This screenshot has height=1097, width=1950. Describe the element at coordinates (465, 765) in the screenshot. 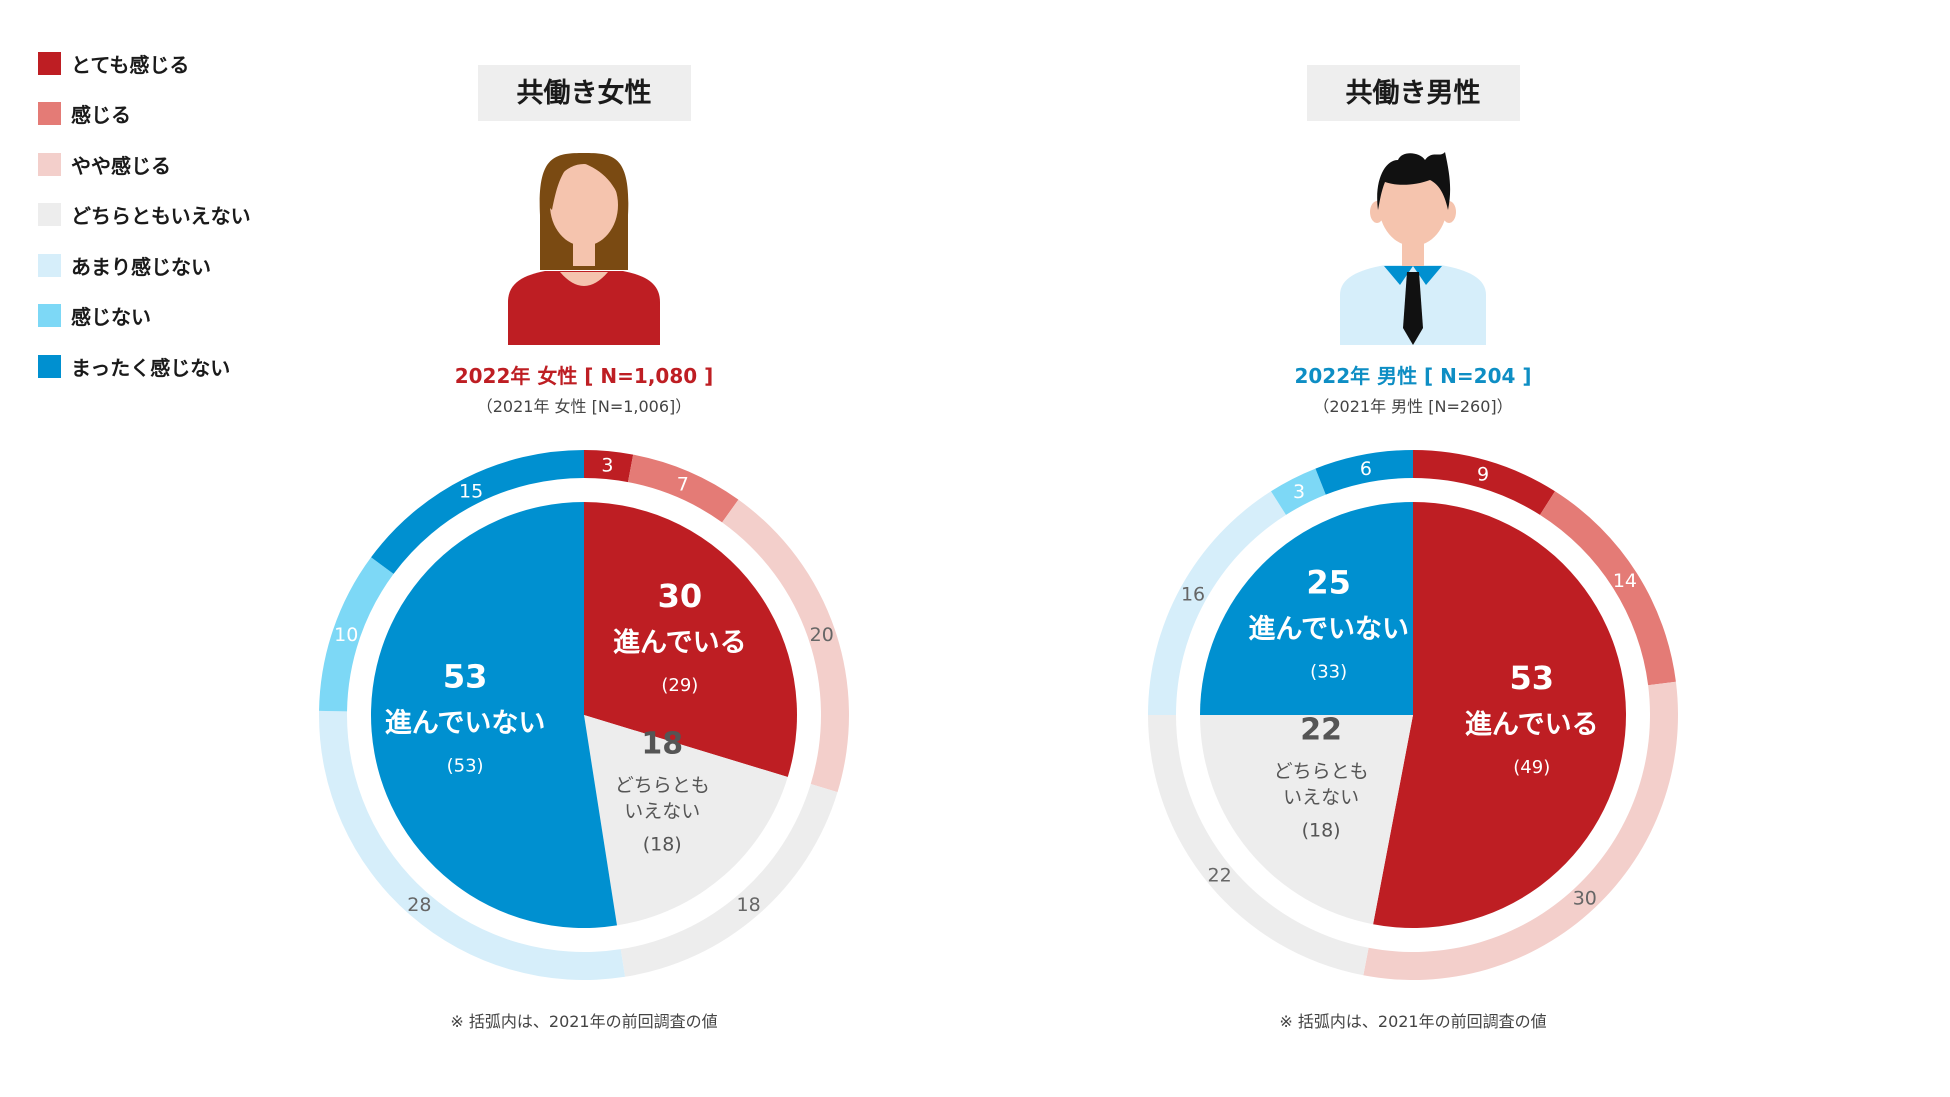

I see `pie-prev-value: (53)` at that location.